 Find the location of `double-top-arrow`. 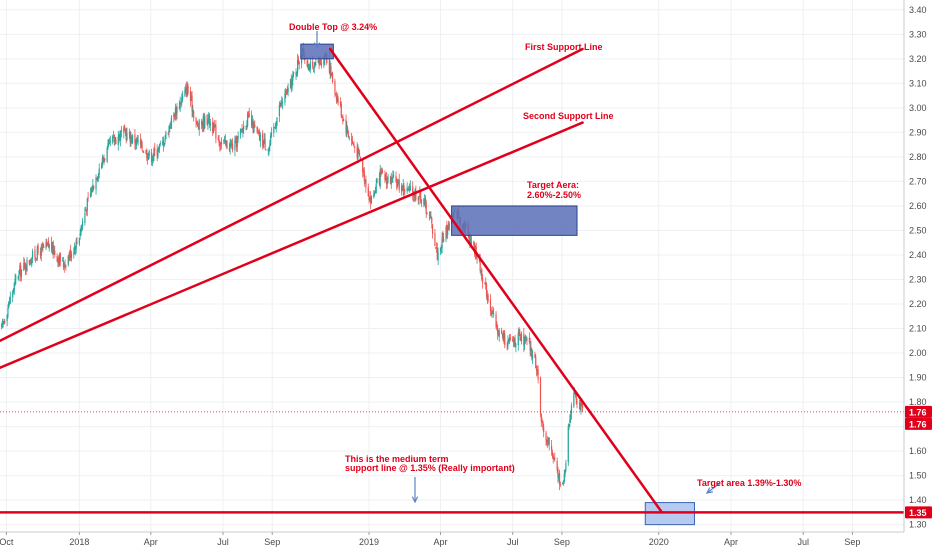

double-top-arrow is located at coordinates (317, 40).